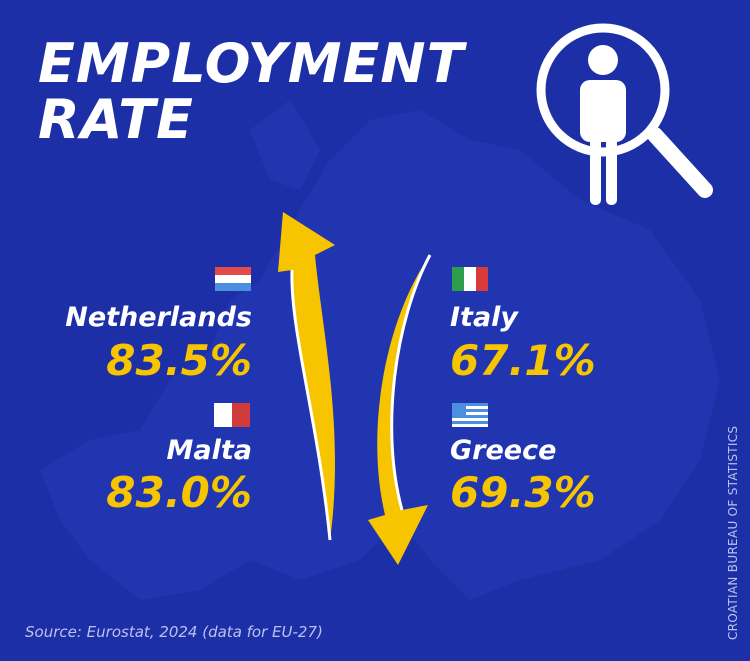  I want to click on country-value: 69.3%, so click(523, 492).